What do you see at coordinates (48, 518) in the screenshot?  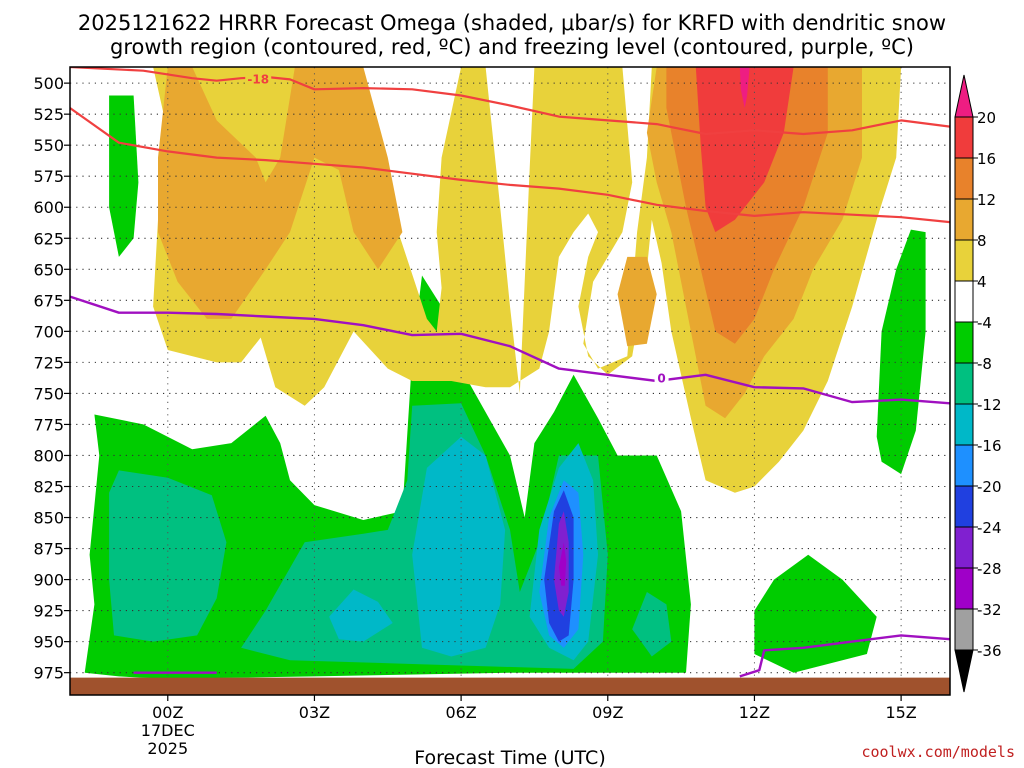 I see `y-tick-label-850: 850` at bounding box center [48, 518].